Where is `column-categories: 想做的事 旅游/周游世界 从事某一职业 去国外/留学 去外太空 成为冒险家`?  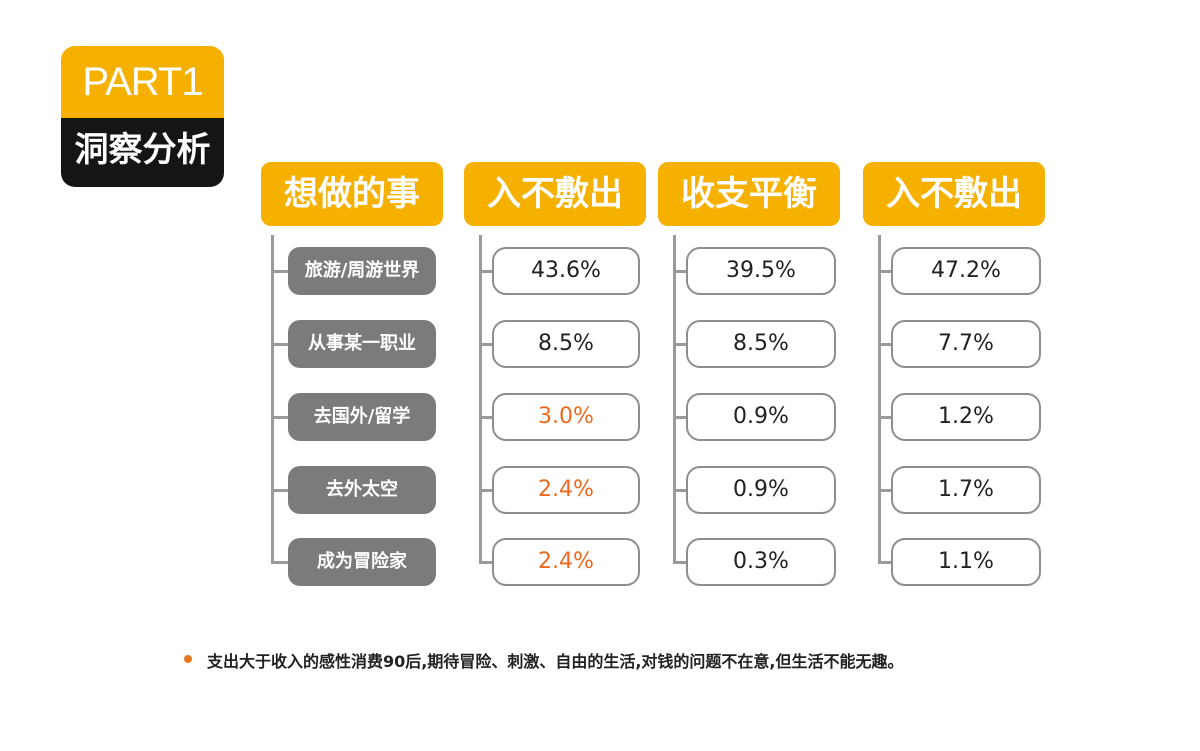
column-categories: 想做的事 旅游/周游世界 从事某一职业 去国外/留学 去外太空 成为冒险家 is located at coordinates (352, 374).